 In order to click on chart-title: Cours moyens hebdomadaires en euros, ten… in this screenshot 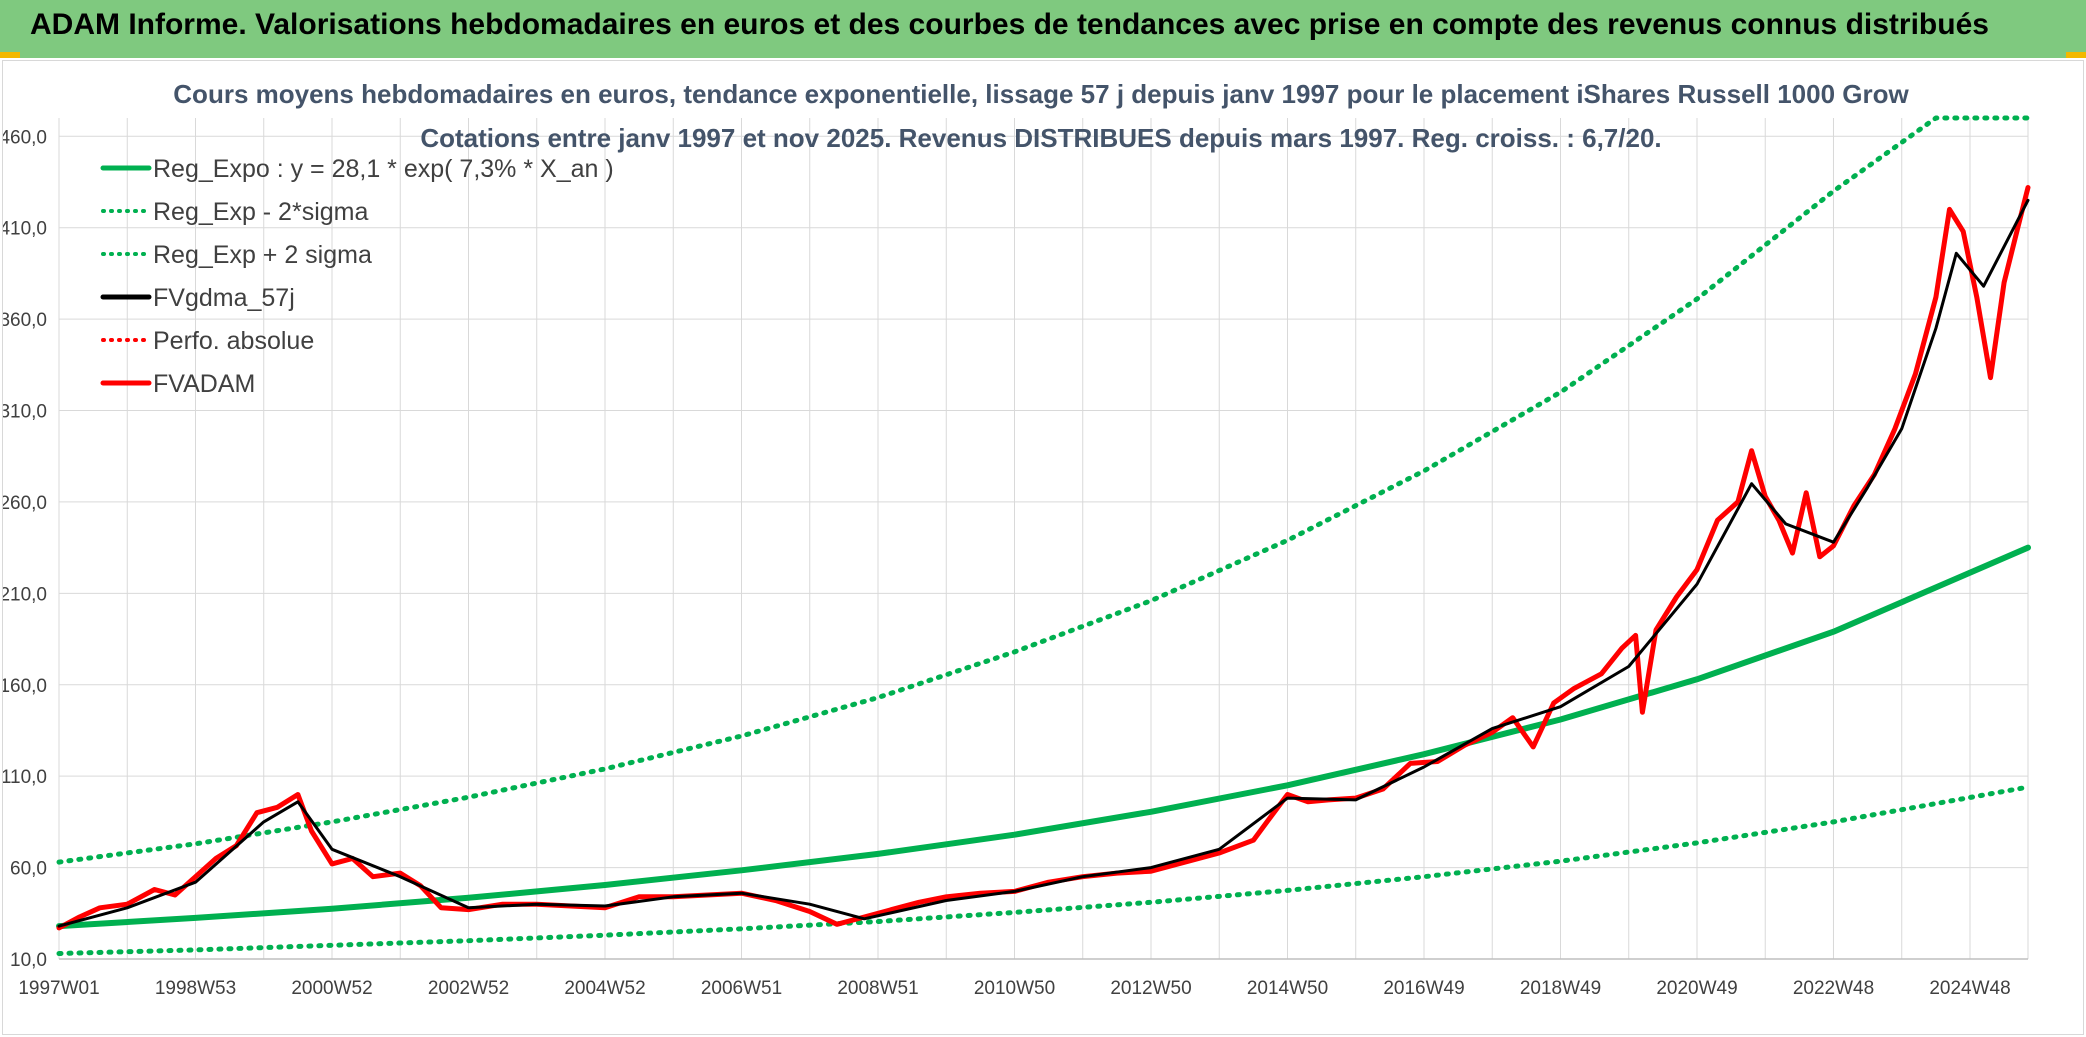, I will do `click(1041, 94)`.